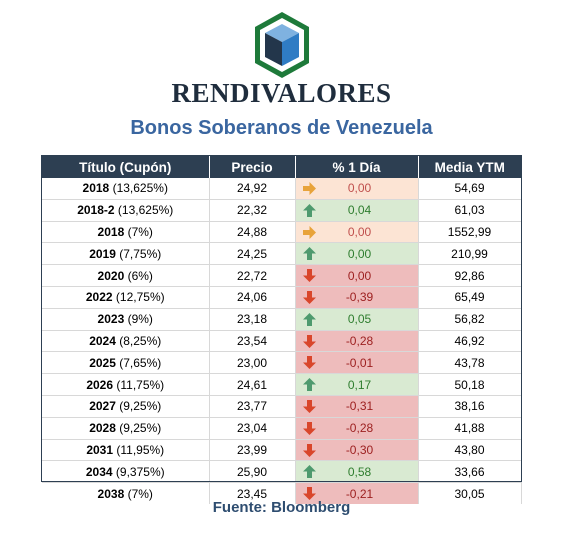 The image size is (563, 539). I want to click on bond-title-cell: 2025 (7,65%), so click(126, 363).